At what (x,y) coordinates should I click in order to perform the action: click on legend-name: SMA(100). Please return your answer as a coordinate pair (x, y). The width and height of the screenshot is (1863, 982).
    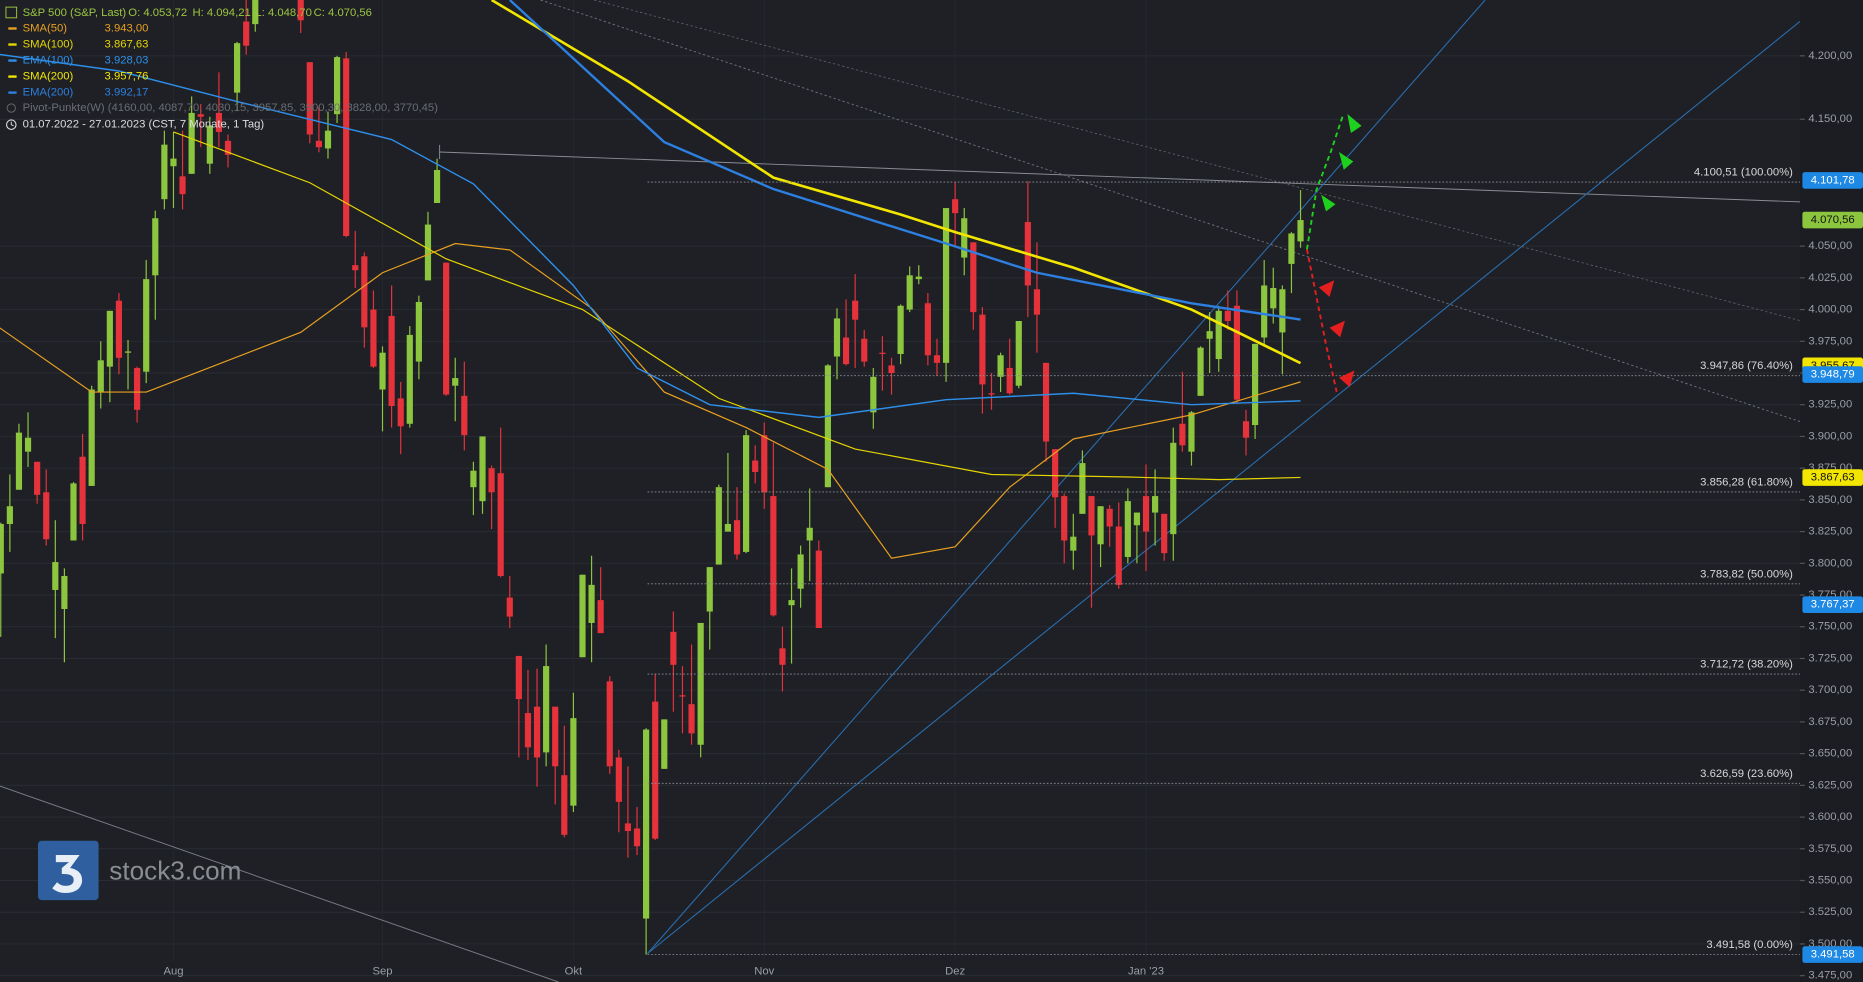
    Looking at the image, I should click on (48, 45).